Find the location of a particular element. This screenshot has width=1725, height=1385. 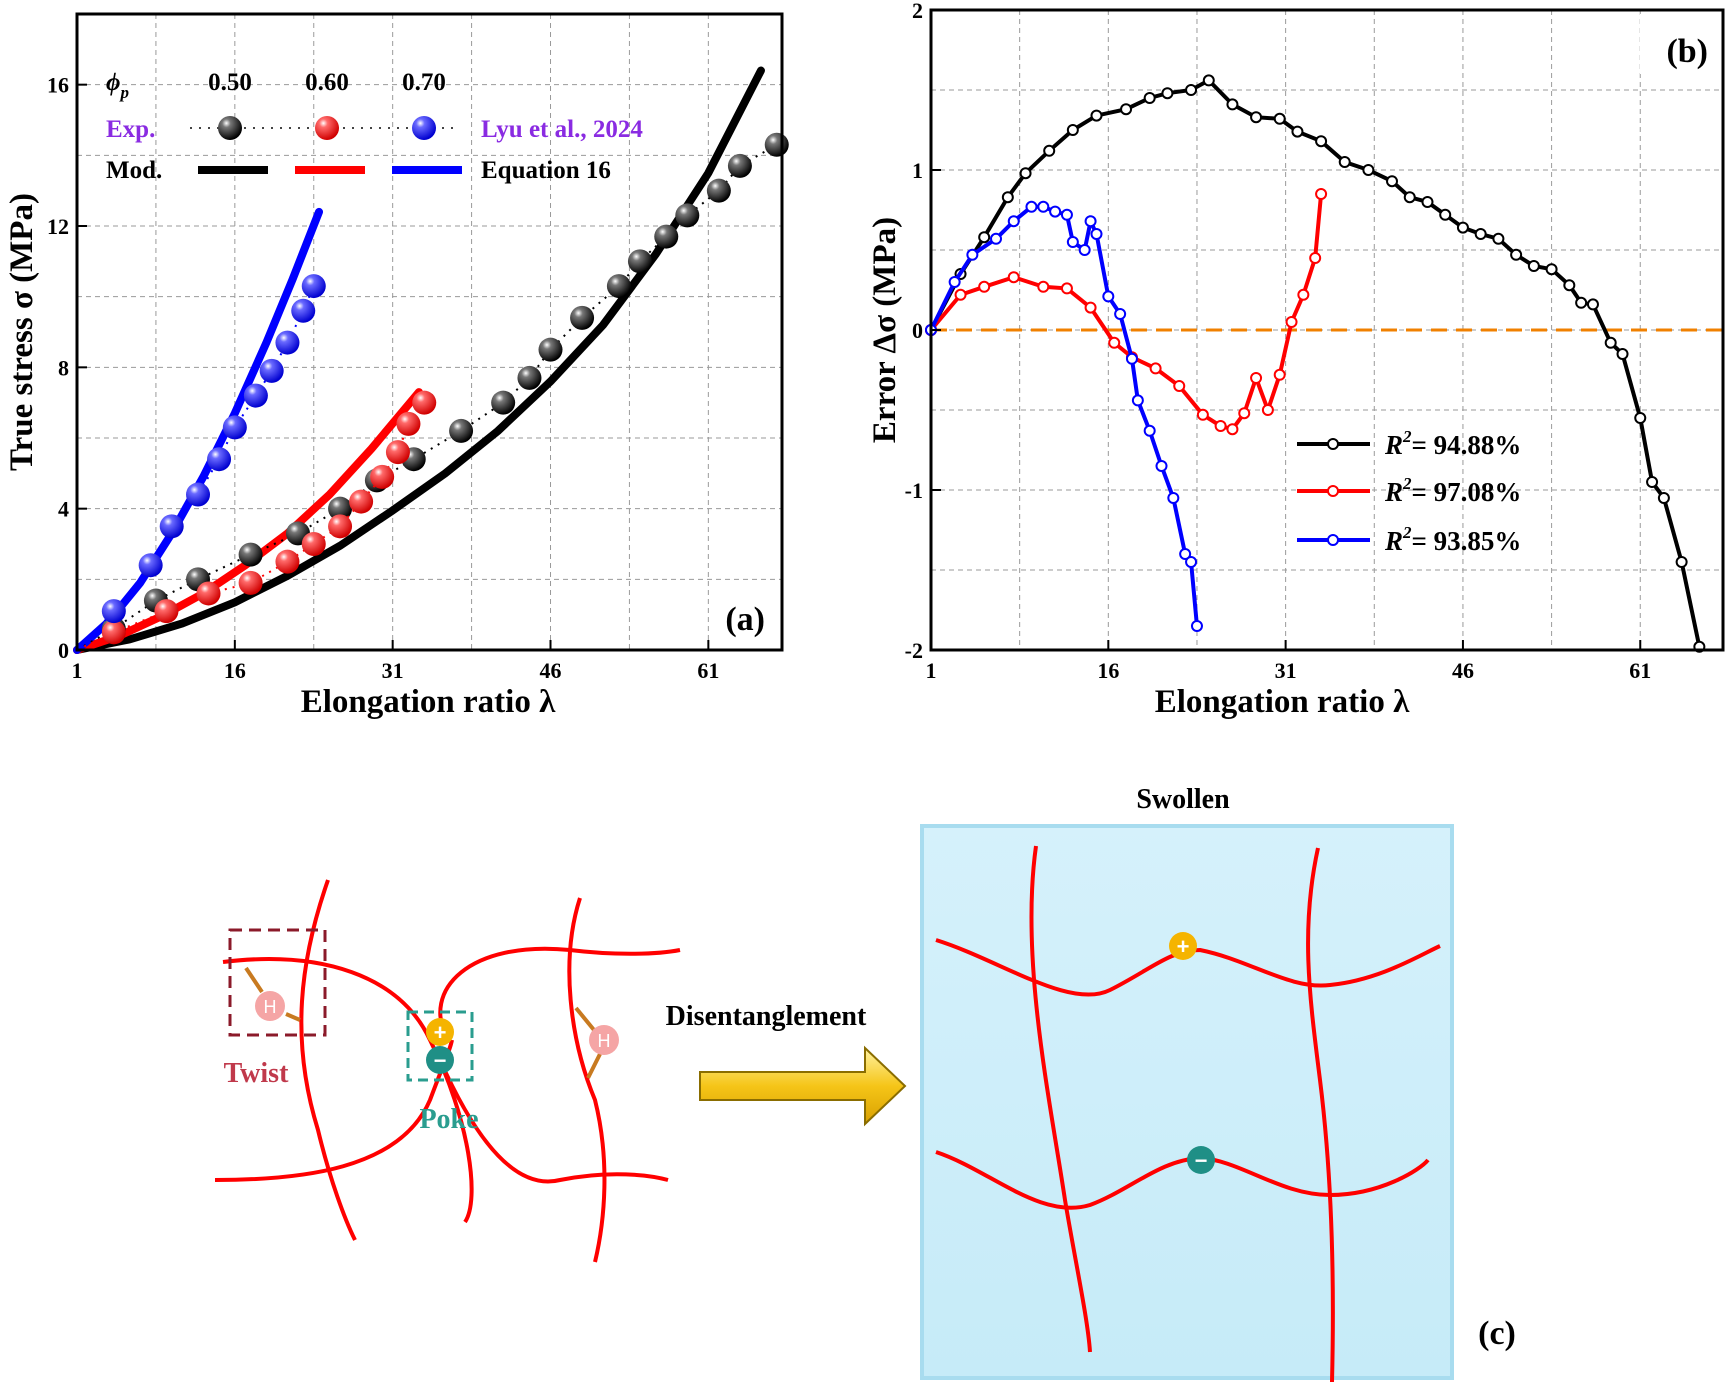

y-axis-label-a: True stress σ (MPa) is located at coordinates (22, 332).